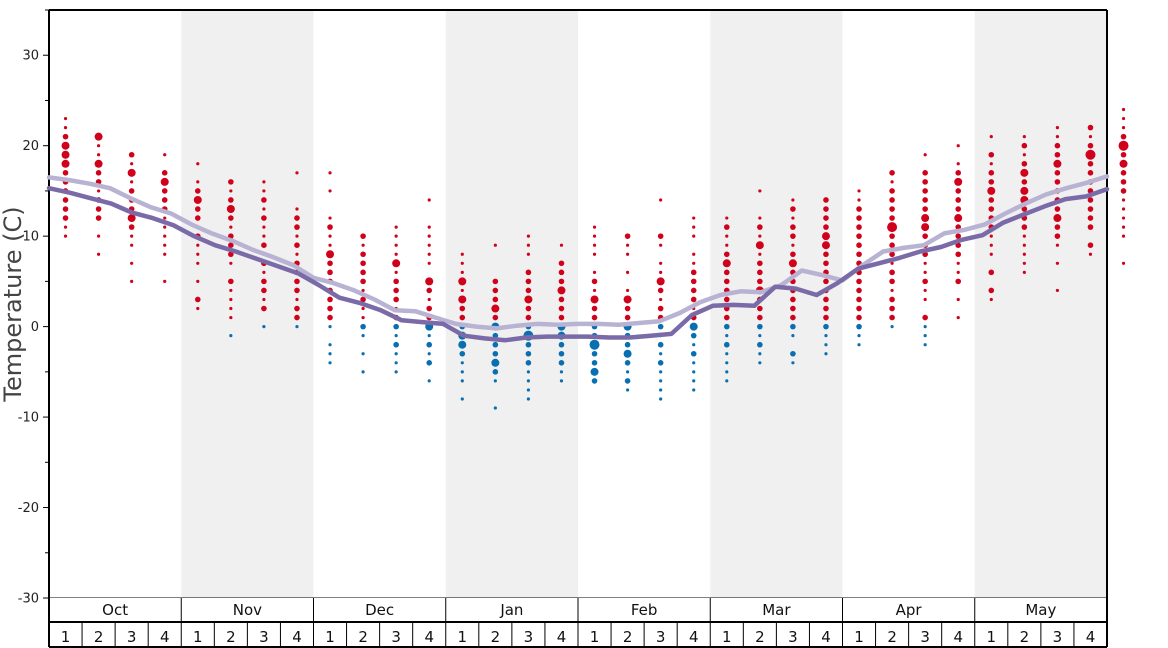 This screenshot has width=1168, height=648. I want to click on month-label-nov: Nov, so click(247, 610).